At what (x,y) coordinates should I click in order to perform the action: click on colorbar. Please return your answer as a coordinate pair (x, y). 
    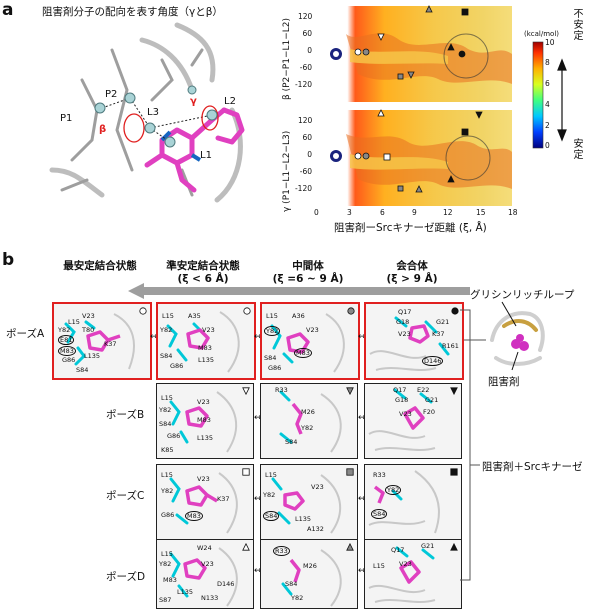
    Looking at the image, I should click on (538, 95).